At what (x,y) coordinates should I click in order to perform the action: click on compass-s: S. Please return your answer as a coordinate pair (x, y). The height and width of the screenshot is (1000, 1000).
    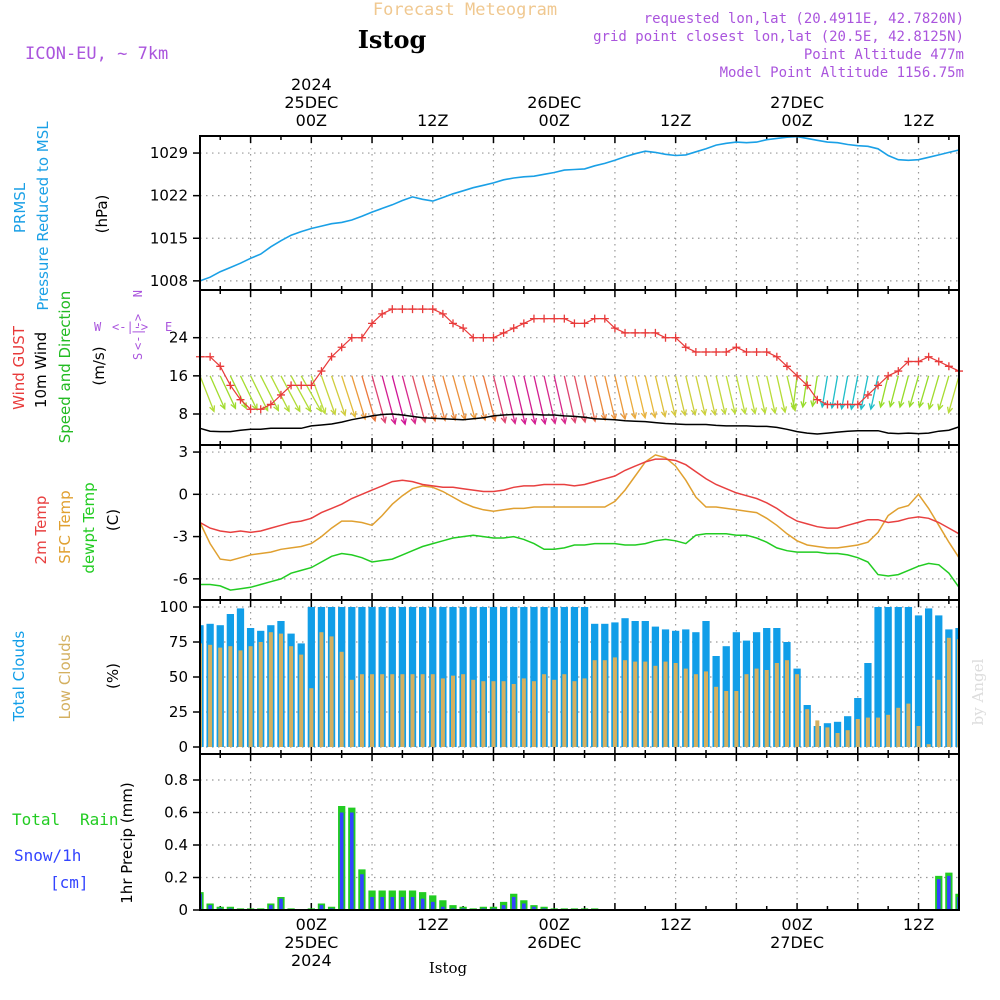
    Looking at the image, I should click on (138, 356).